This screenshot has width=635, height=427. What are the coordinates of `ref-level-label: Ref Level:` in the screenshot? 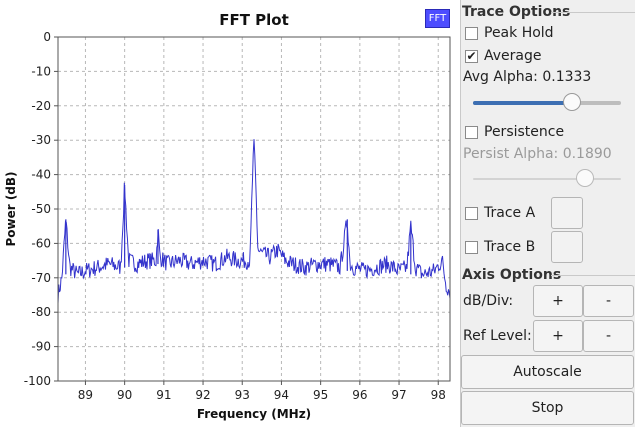 It's located at (497, 336).